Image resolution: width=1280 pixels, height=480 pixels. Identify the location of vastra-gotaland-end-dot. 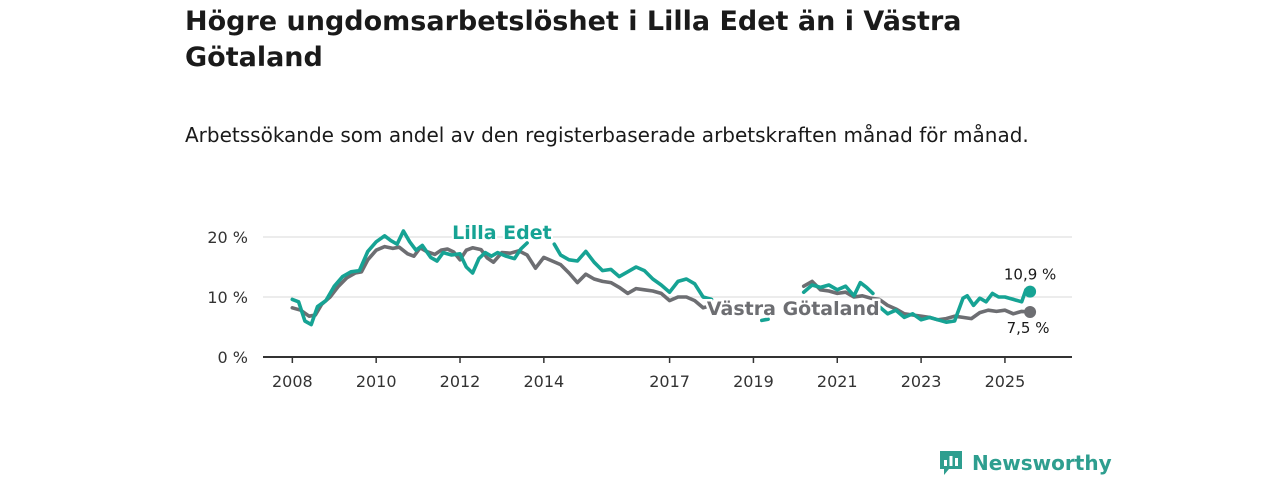
(1030, 312).